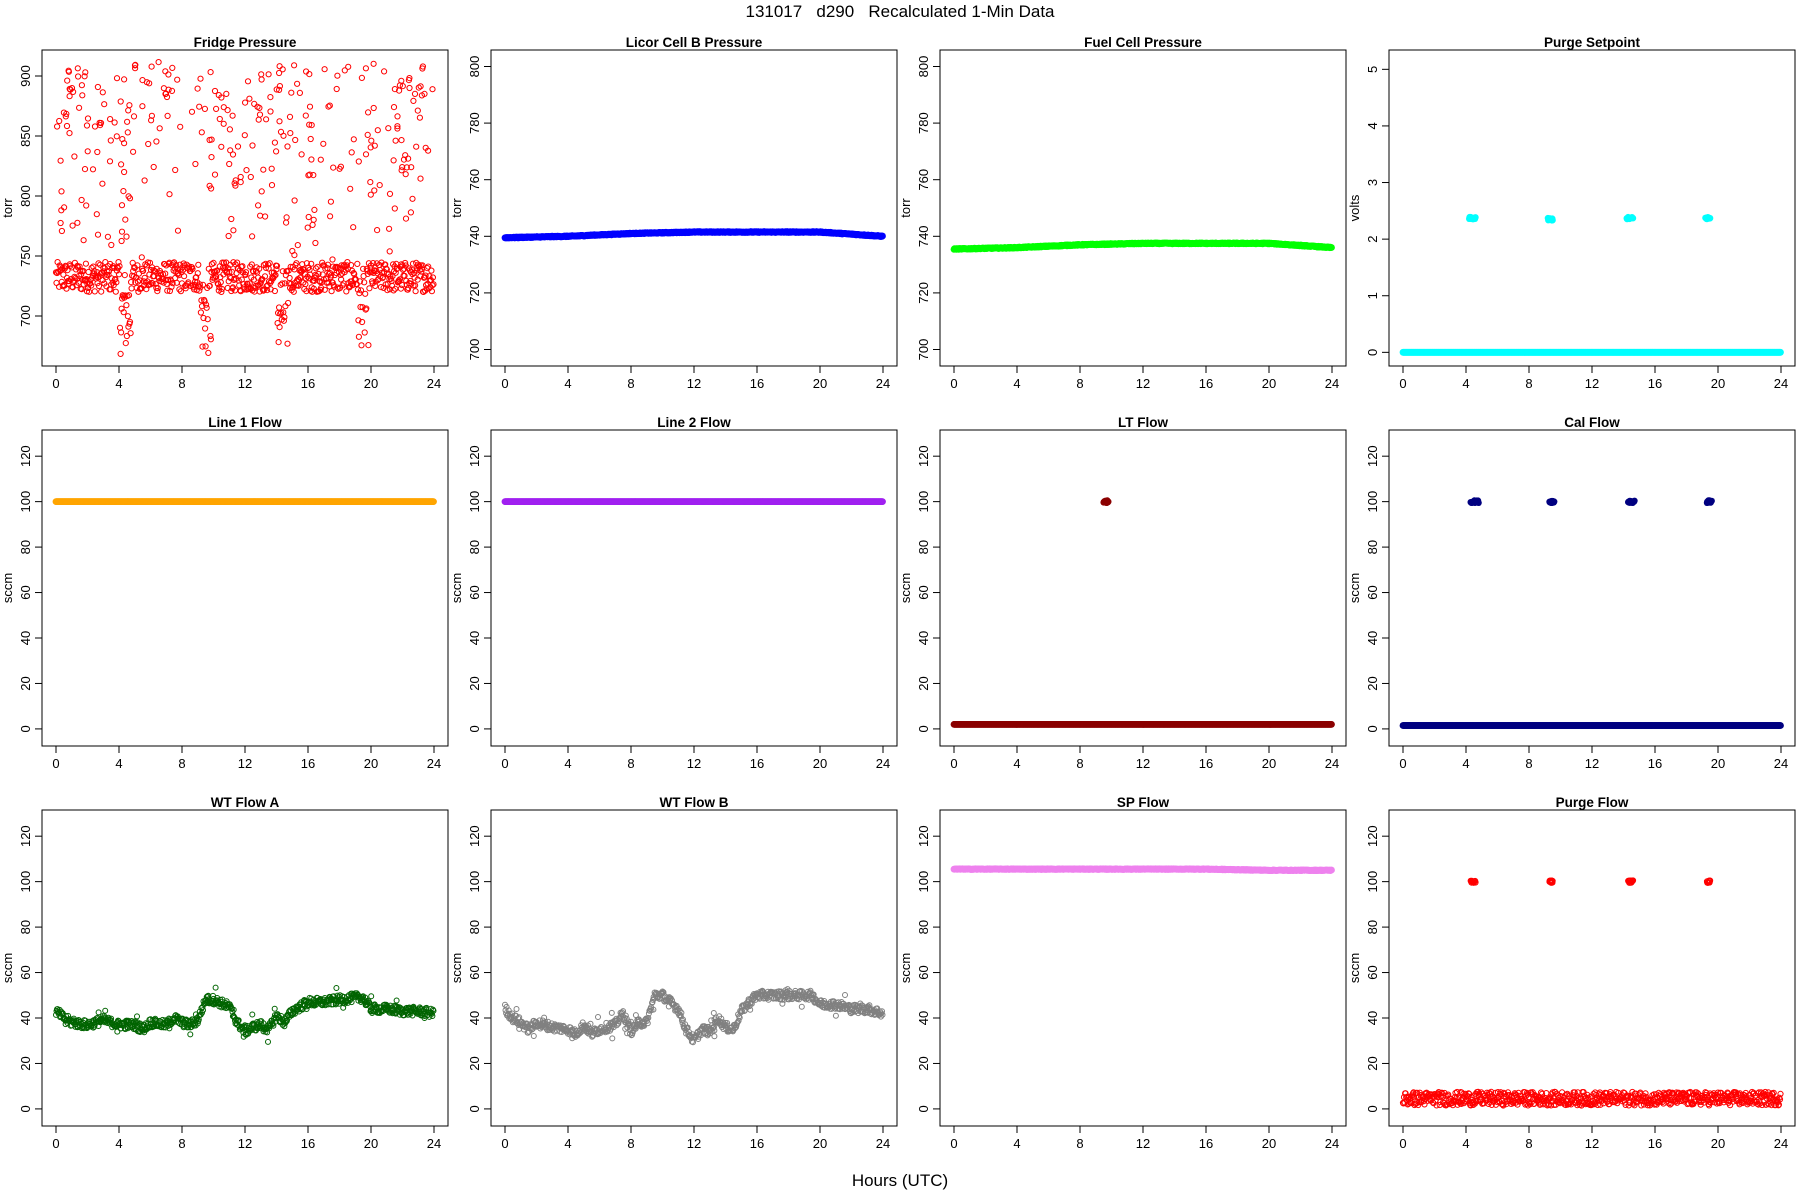  I want to click on plot-frame, so click(1143, 588).